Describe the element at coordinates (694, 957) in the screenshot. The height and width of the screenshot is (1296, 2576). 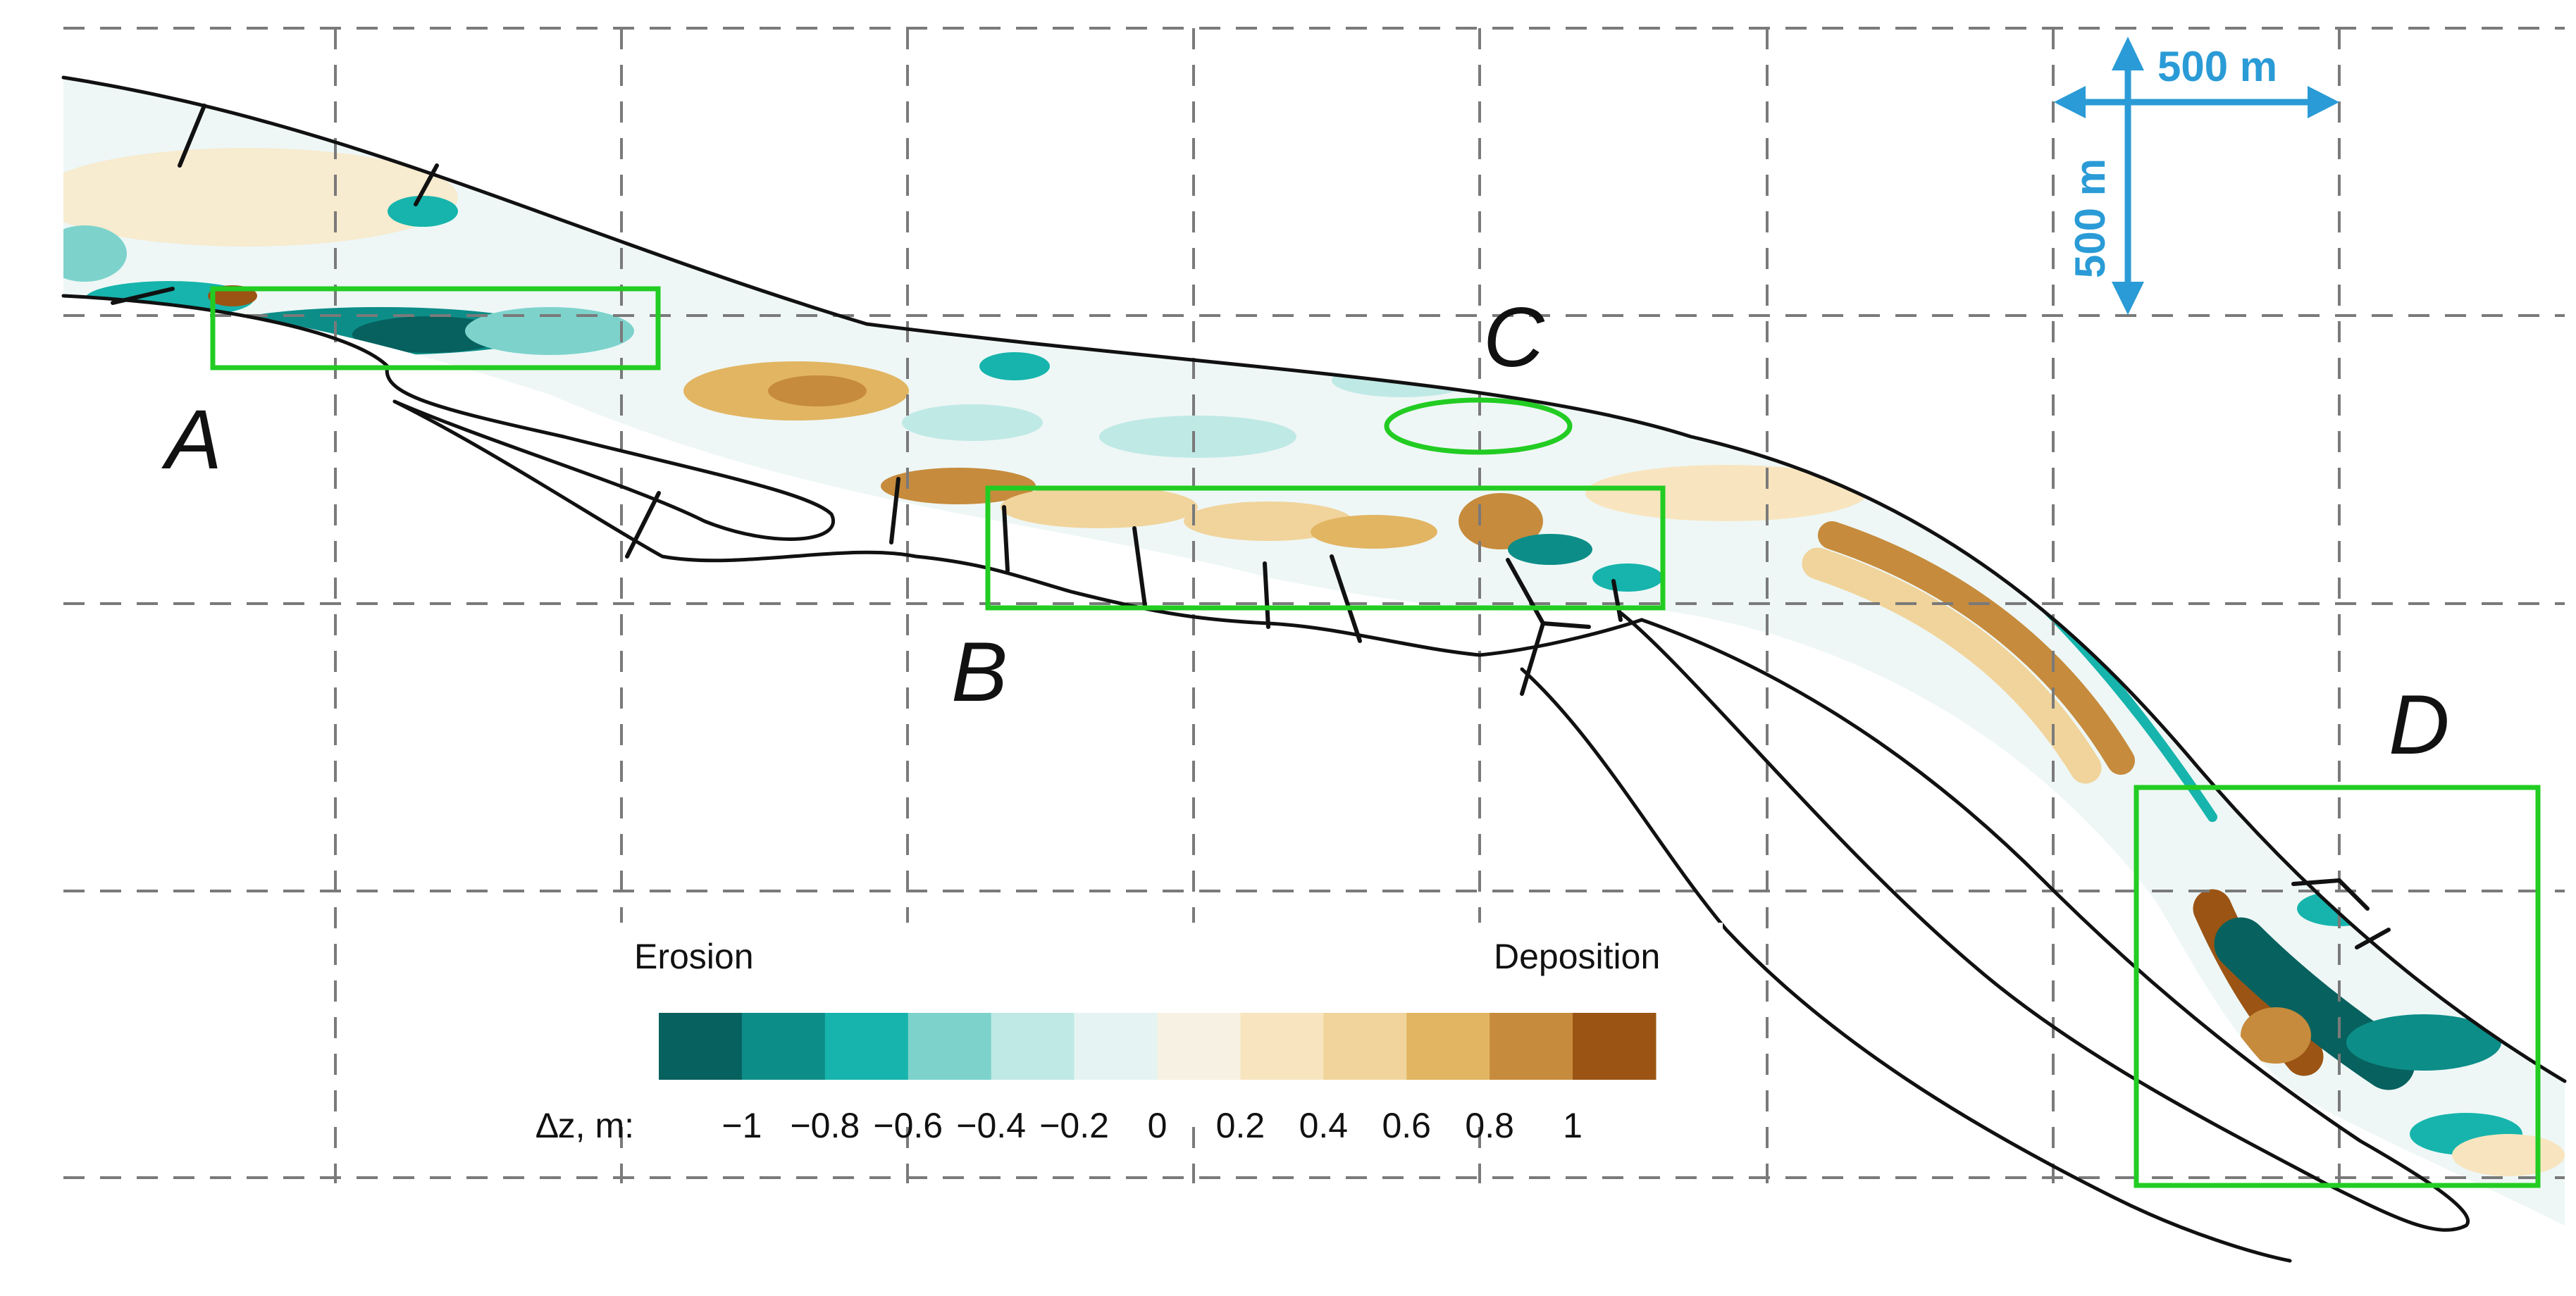
I see `legend-erosion-label: Erosion` at that location.